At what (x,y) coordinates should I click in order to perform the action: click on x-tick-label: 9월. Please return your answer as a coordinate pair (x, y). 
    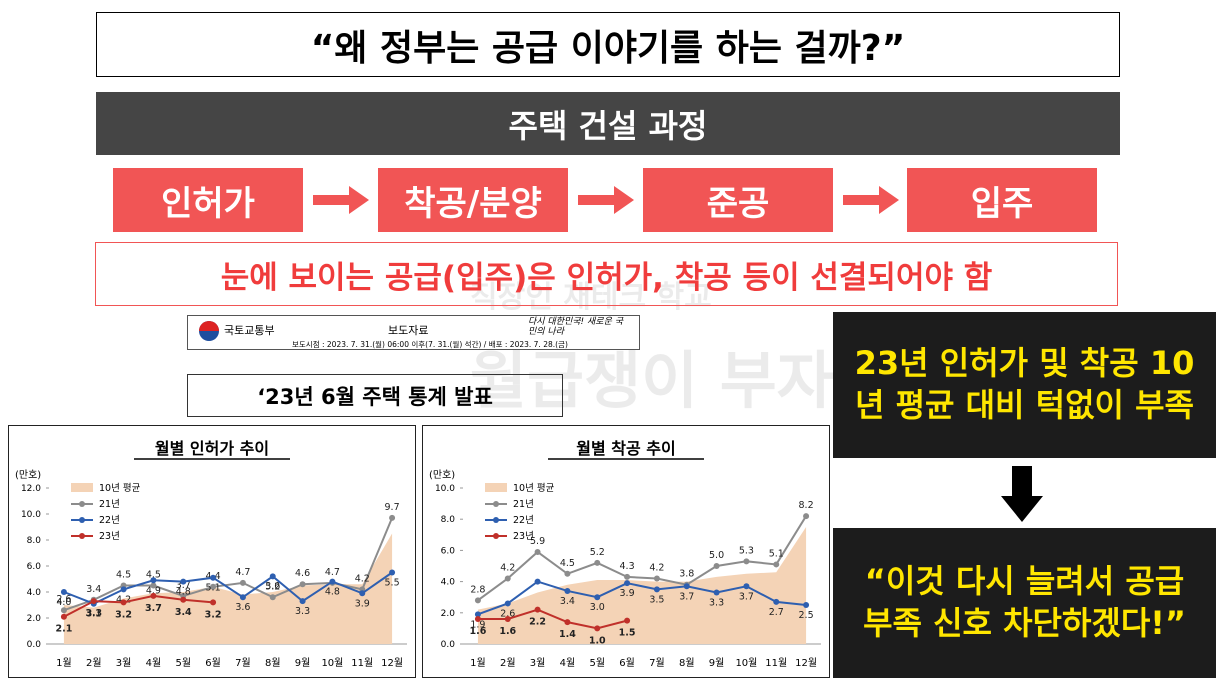
    Looking at the image, I should click on (717, 663).